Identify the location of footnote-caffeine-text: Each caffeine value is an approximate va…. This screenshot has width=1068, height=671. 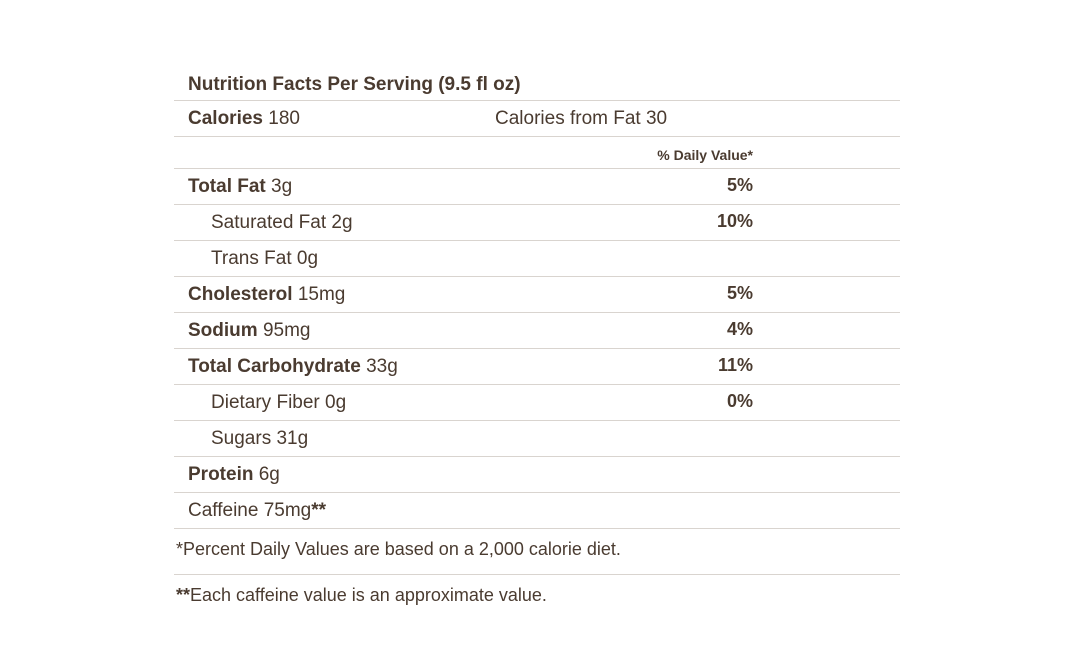
(368, 595).